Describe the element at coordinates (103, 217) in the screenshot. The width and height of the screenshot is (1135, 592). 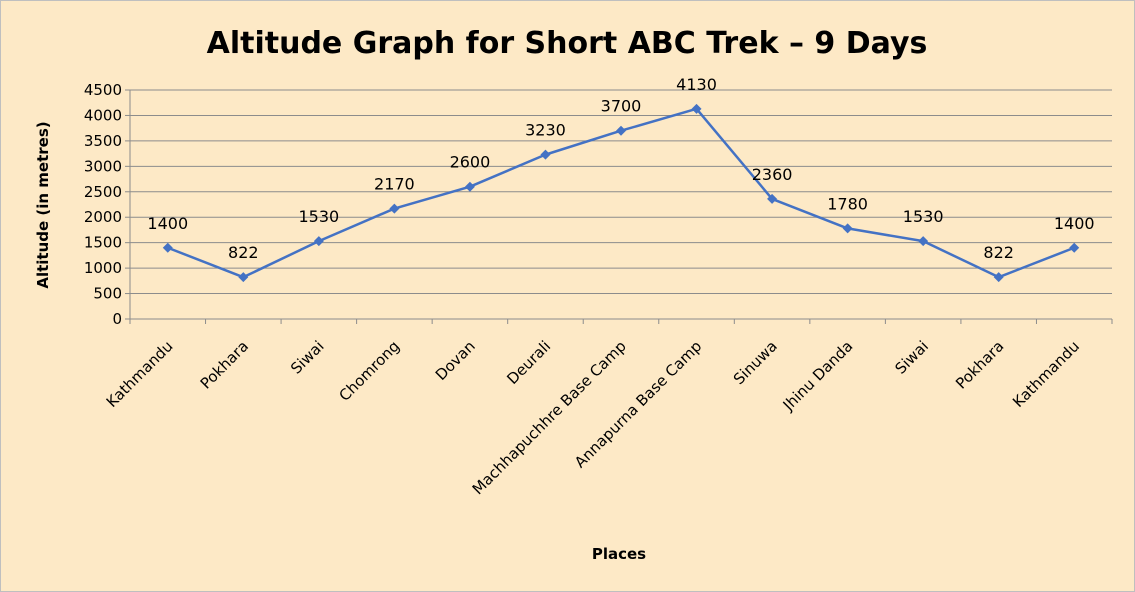
I see `y-tick-label: 2000` at that location.